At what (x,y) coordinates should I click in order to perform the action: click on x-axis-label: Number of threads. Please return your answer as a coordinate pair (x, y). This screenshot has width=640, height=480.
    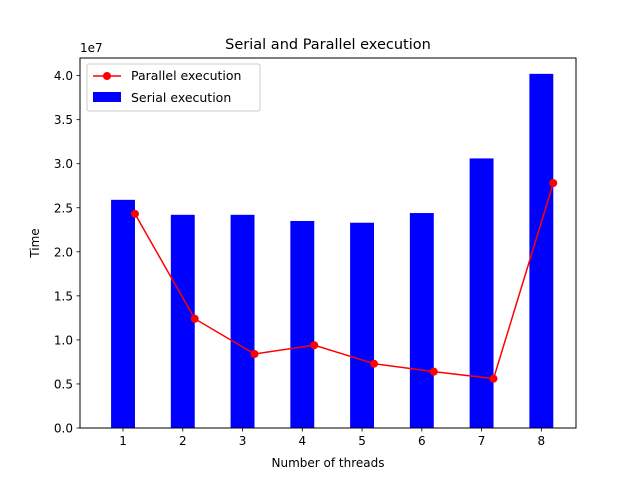
    Looking at the image, I should click on (328, 463).